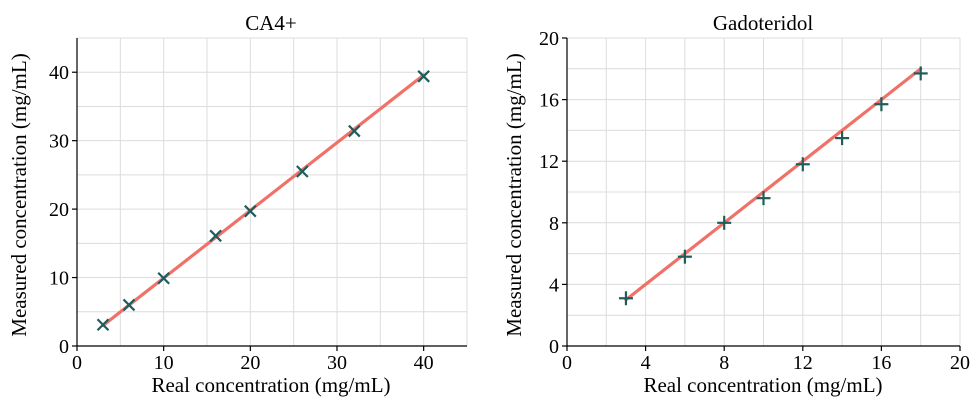 Image resolution: width=973 pixels, height=399 pixels. Describe the element at coordinates (763, 23) in the screenshot. I see `chart-title: Gadoteridol` at that location.